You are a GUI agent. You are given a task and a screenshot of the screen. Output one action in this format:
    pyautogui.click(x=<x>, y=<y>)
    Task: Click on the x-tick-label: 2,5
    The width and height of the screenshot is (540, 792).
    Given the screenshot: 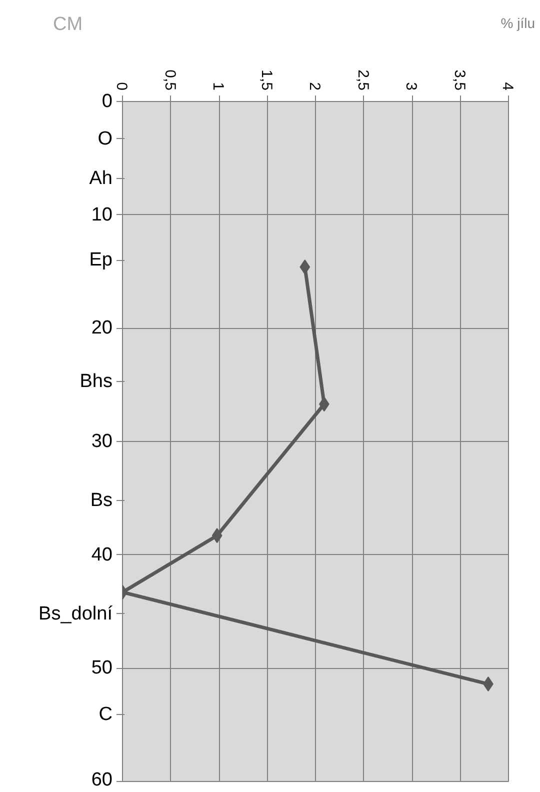 What is the action you would take?
    pyautogui.click(x=363, y=80)
    